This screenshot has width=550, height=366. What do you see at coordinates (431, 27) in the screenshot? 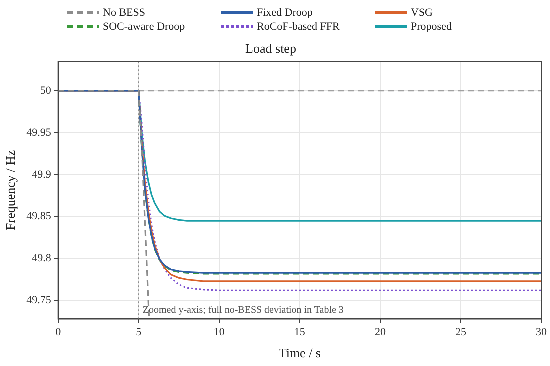
I see `legend-label: Proposed` at bounding box center [431, 27].